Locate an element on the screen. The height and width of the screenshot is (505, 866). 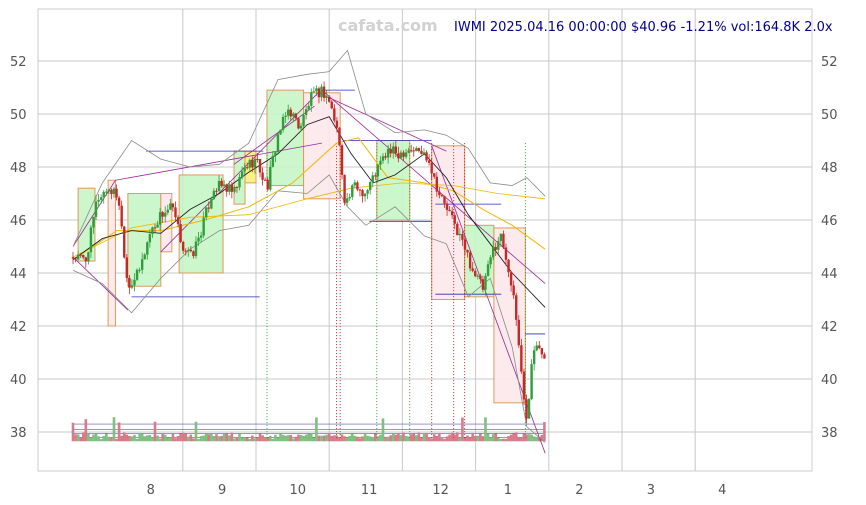
x-tick-label: 9 is located at coordinates (222, 490).